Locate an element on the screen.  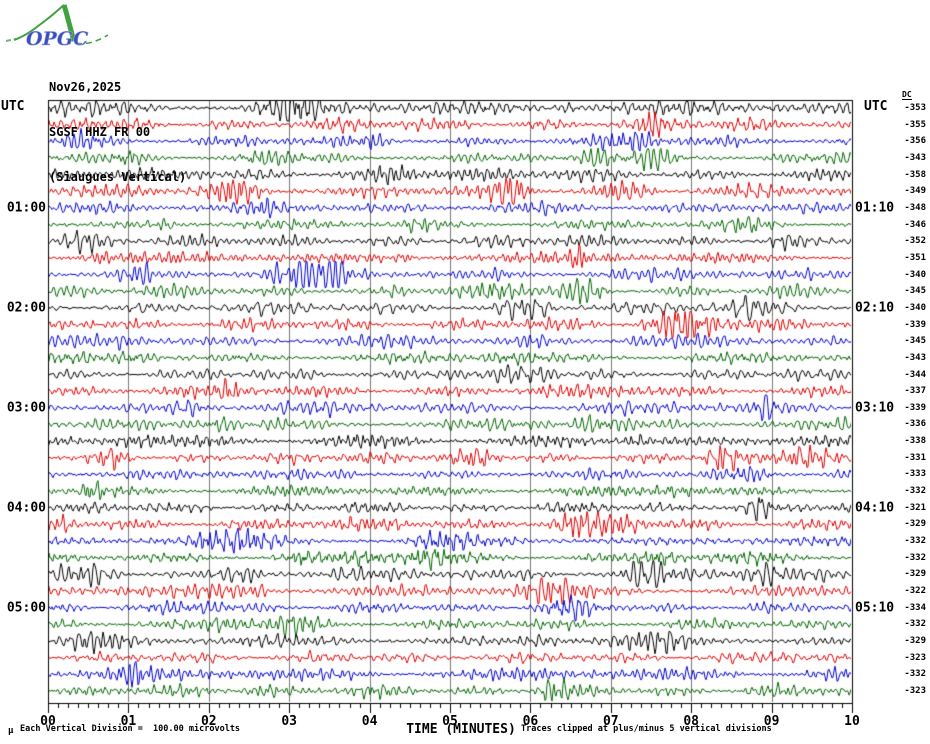
dc-offset-value: -351 is located at coordinates (915, 257).